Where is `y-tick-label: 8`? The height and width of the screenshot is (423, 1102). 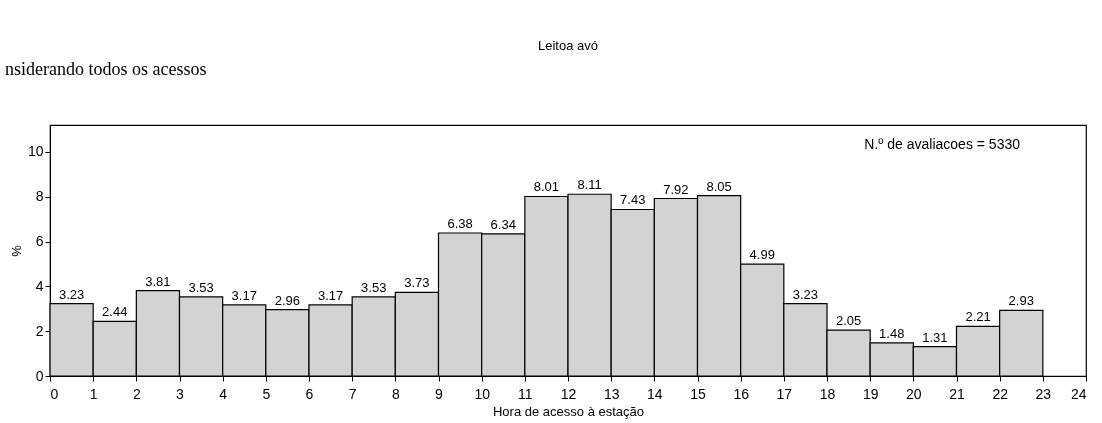 y-tick-label: 8 is located at coordinates (39, 196).